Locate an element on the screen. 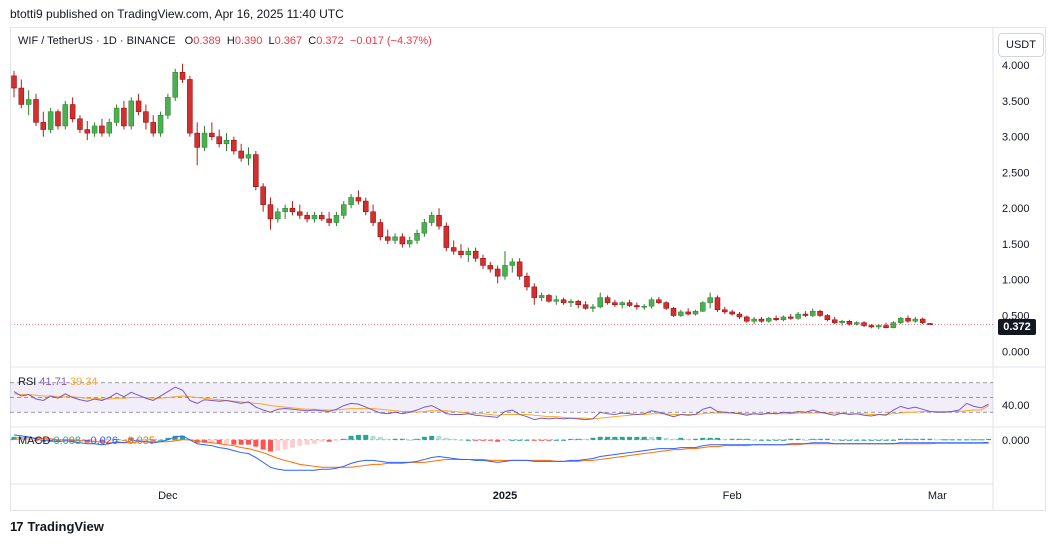 This screenshot has width=1057, height=545. tradingview-footer: 17 TradingView is located at coordinates (57, 526).